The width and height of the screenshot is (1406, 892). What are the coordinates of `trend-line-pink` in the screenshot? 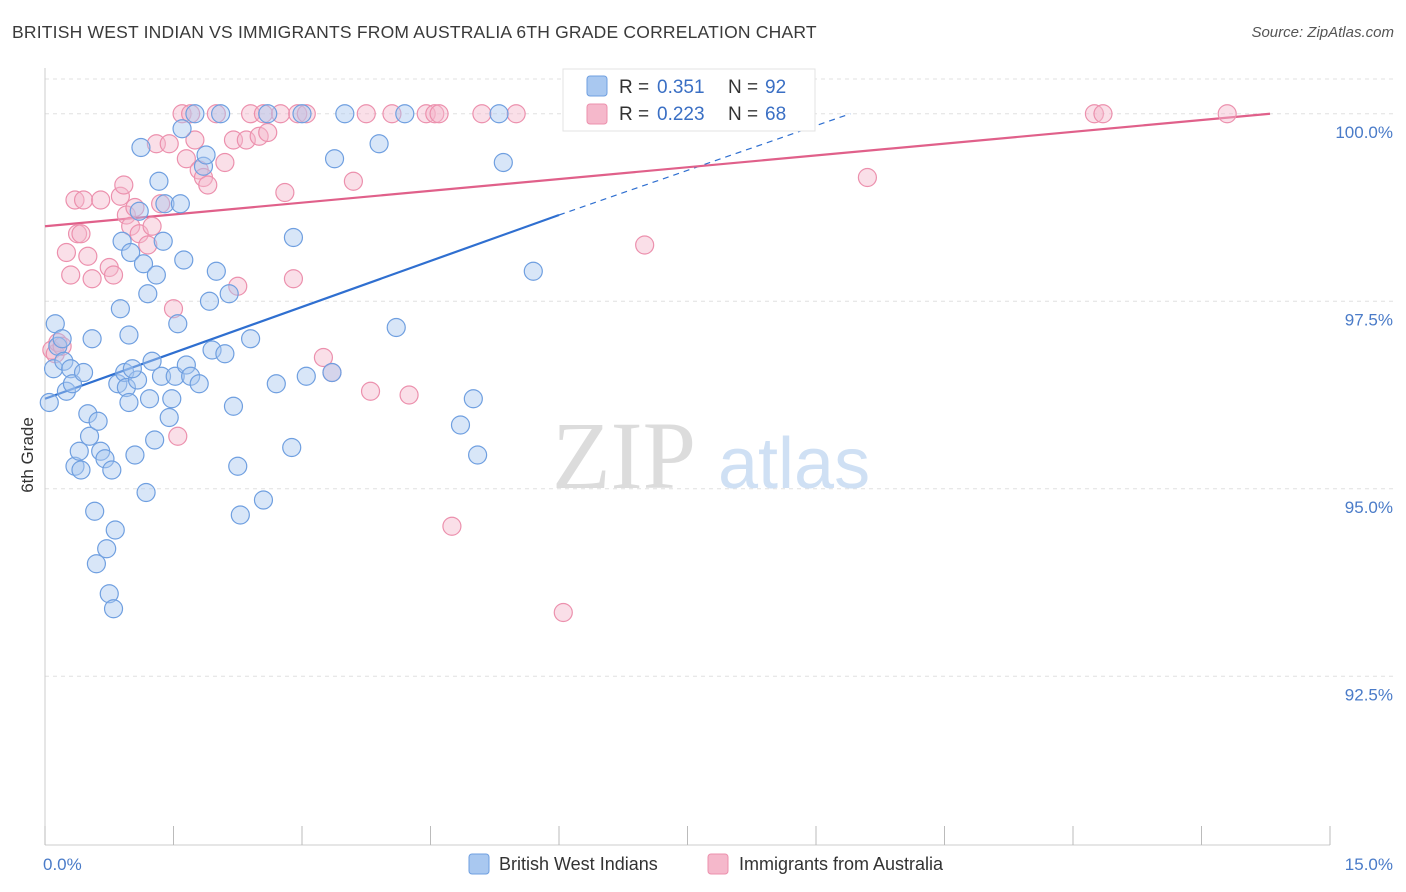 It's located at (657, 170).